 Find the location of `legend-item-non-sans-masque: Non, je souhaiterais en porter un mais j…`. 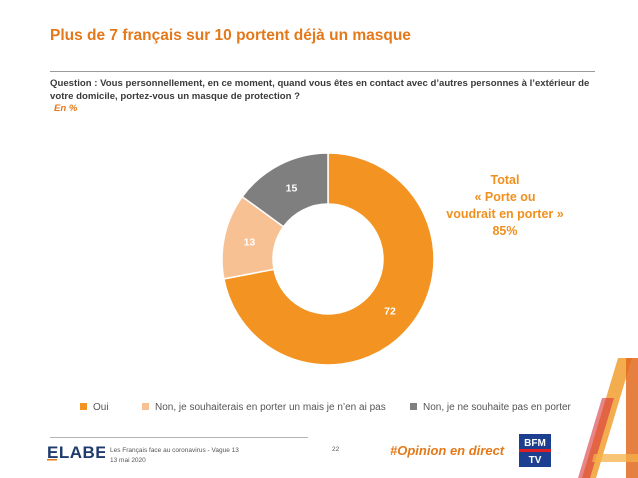

legend-item-non-sans-masque: Non, je souhaiterais en porter un mais j… is located at coordinates (264, 407).